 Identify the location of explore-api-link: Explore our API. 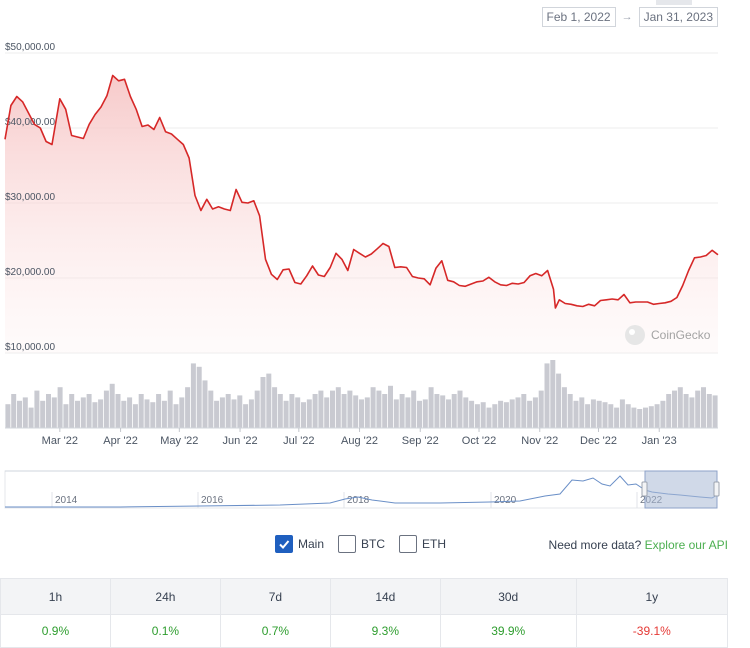
(686, 545).